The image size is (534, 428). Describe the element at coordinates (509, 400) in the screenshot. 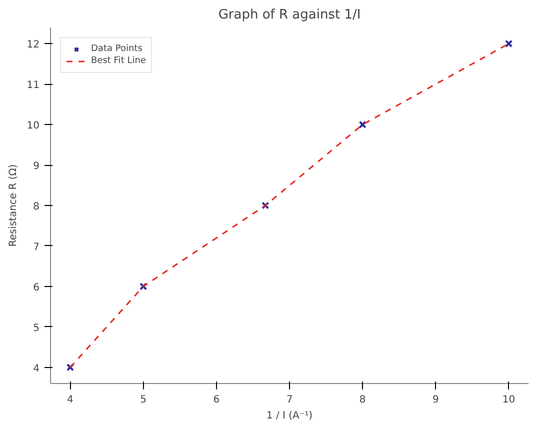

I see `x-tick-label: 10` at that location.